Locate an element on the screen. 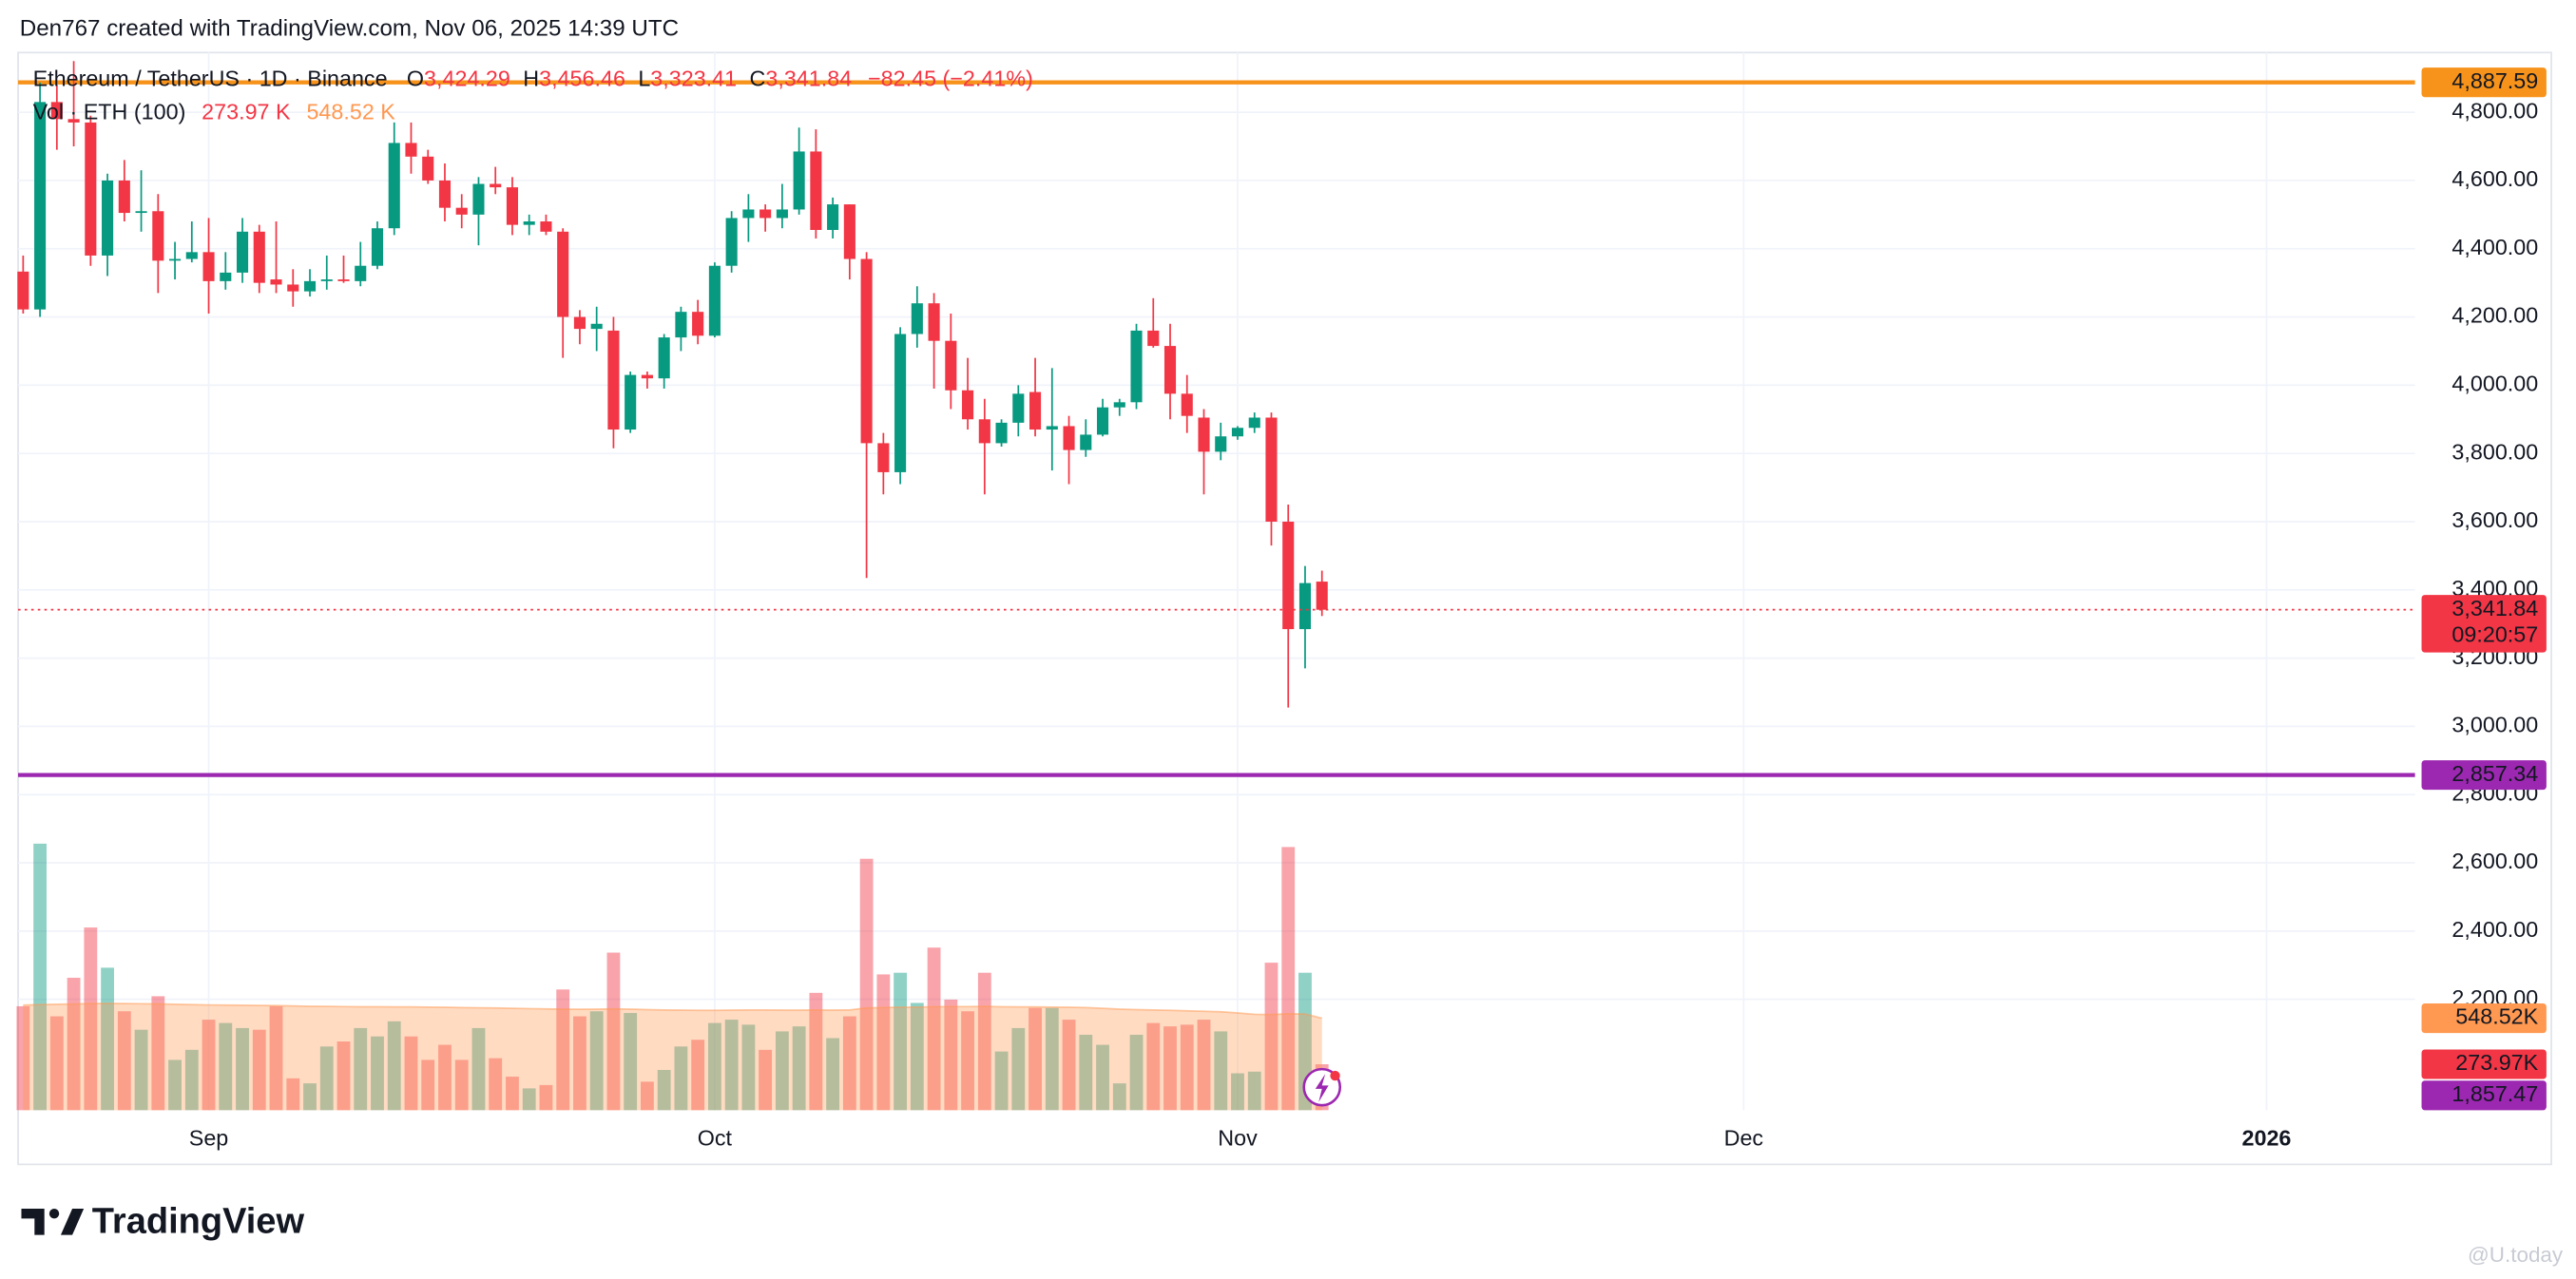  y-tick-label: 3,000.00 is located at coordinates (2494, 725).